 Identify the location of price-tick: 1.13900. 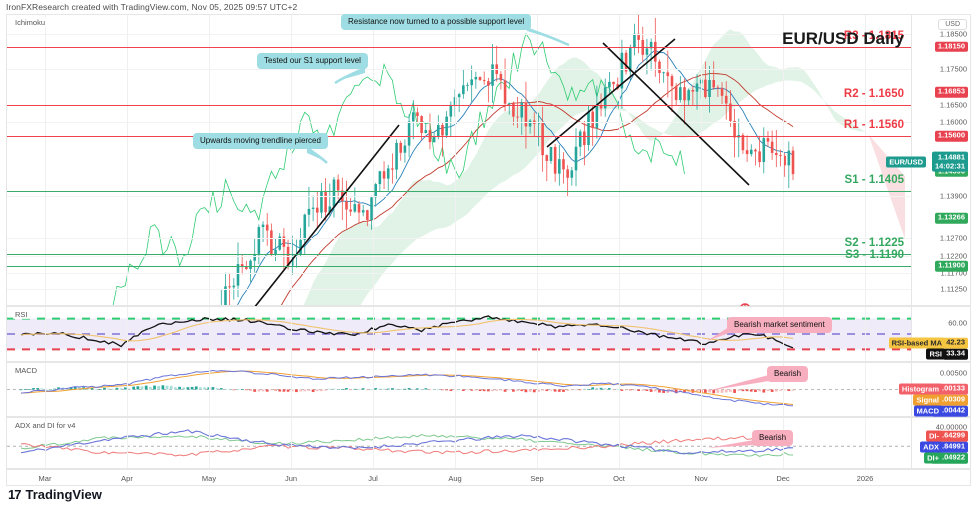
(953, 196).